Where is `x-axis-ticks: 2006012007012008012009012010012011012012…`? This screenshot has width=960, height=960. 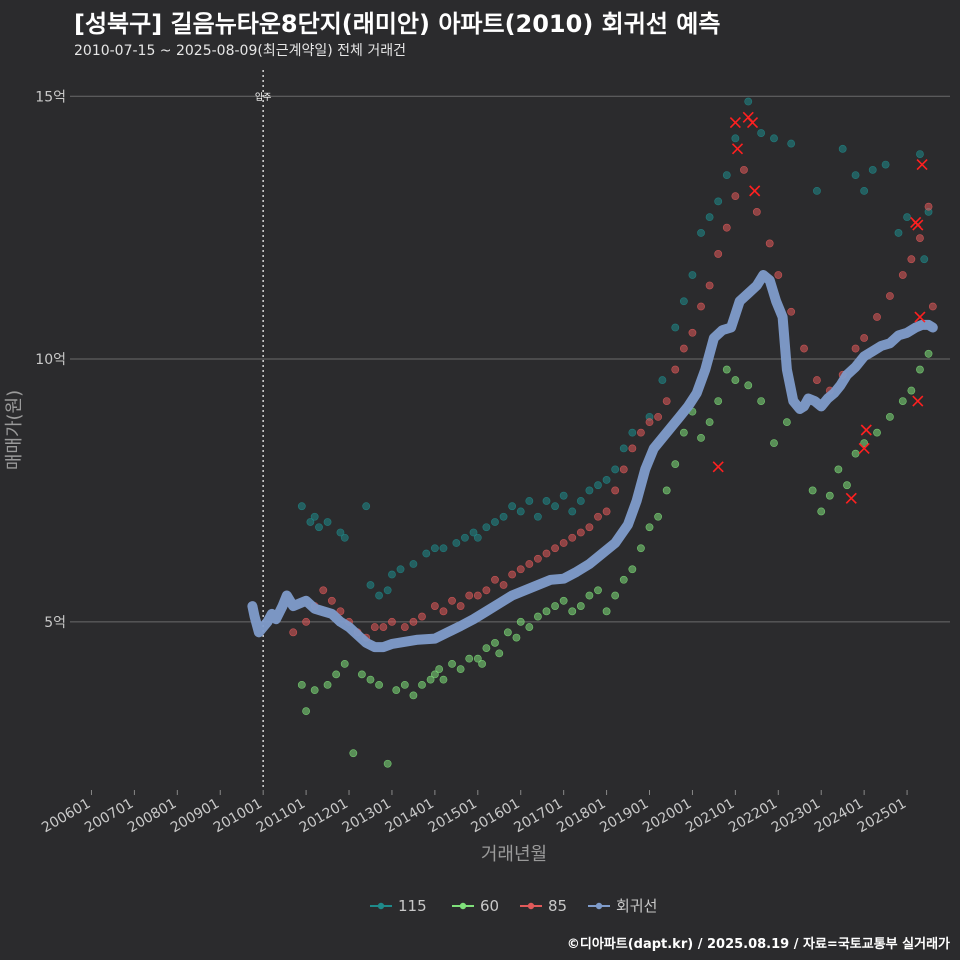
x-axis-ticks: 2006012007012008012009012010012011012012… is located at coordinates (474, 813).